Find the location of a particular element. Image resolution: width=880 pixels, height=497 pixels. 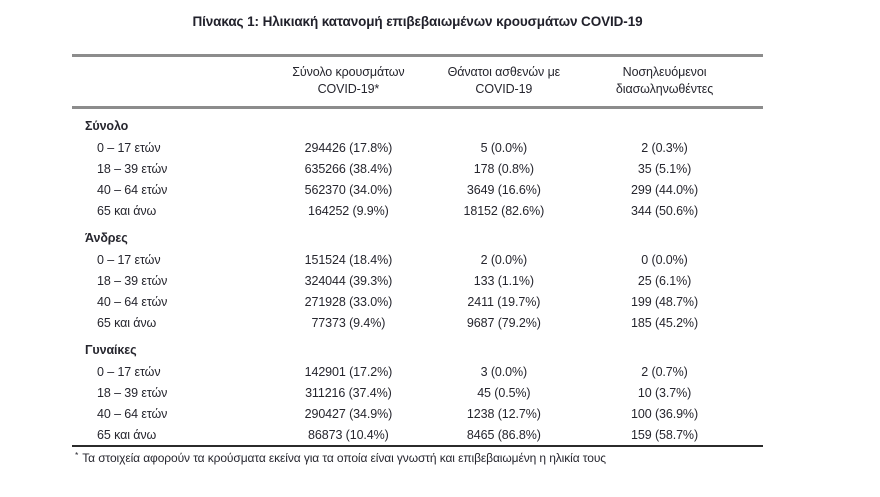

deaths-value: 3 (0.0%) is located at coordinates (504, 371).